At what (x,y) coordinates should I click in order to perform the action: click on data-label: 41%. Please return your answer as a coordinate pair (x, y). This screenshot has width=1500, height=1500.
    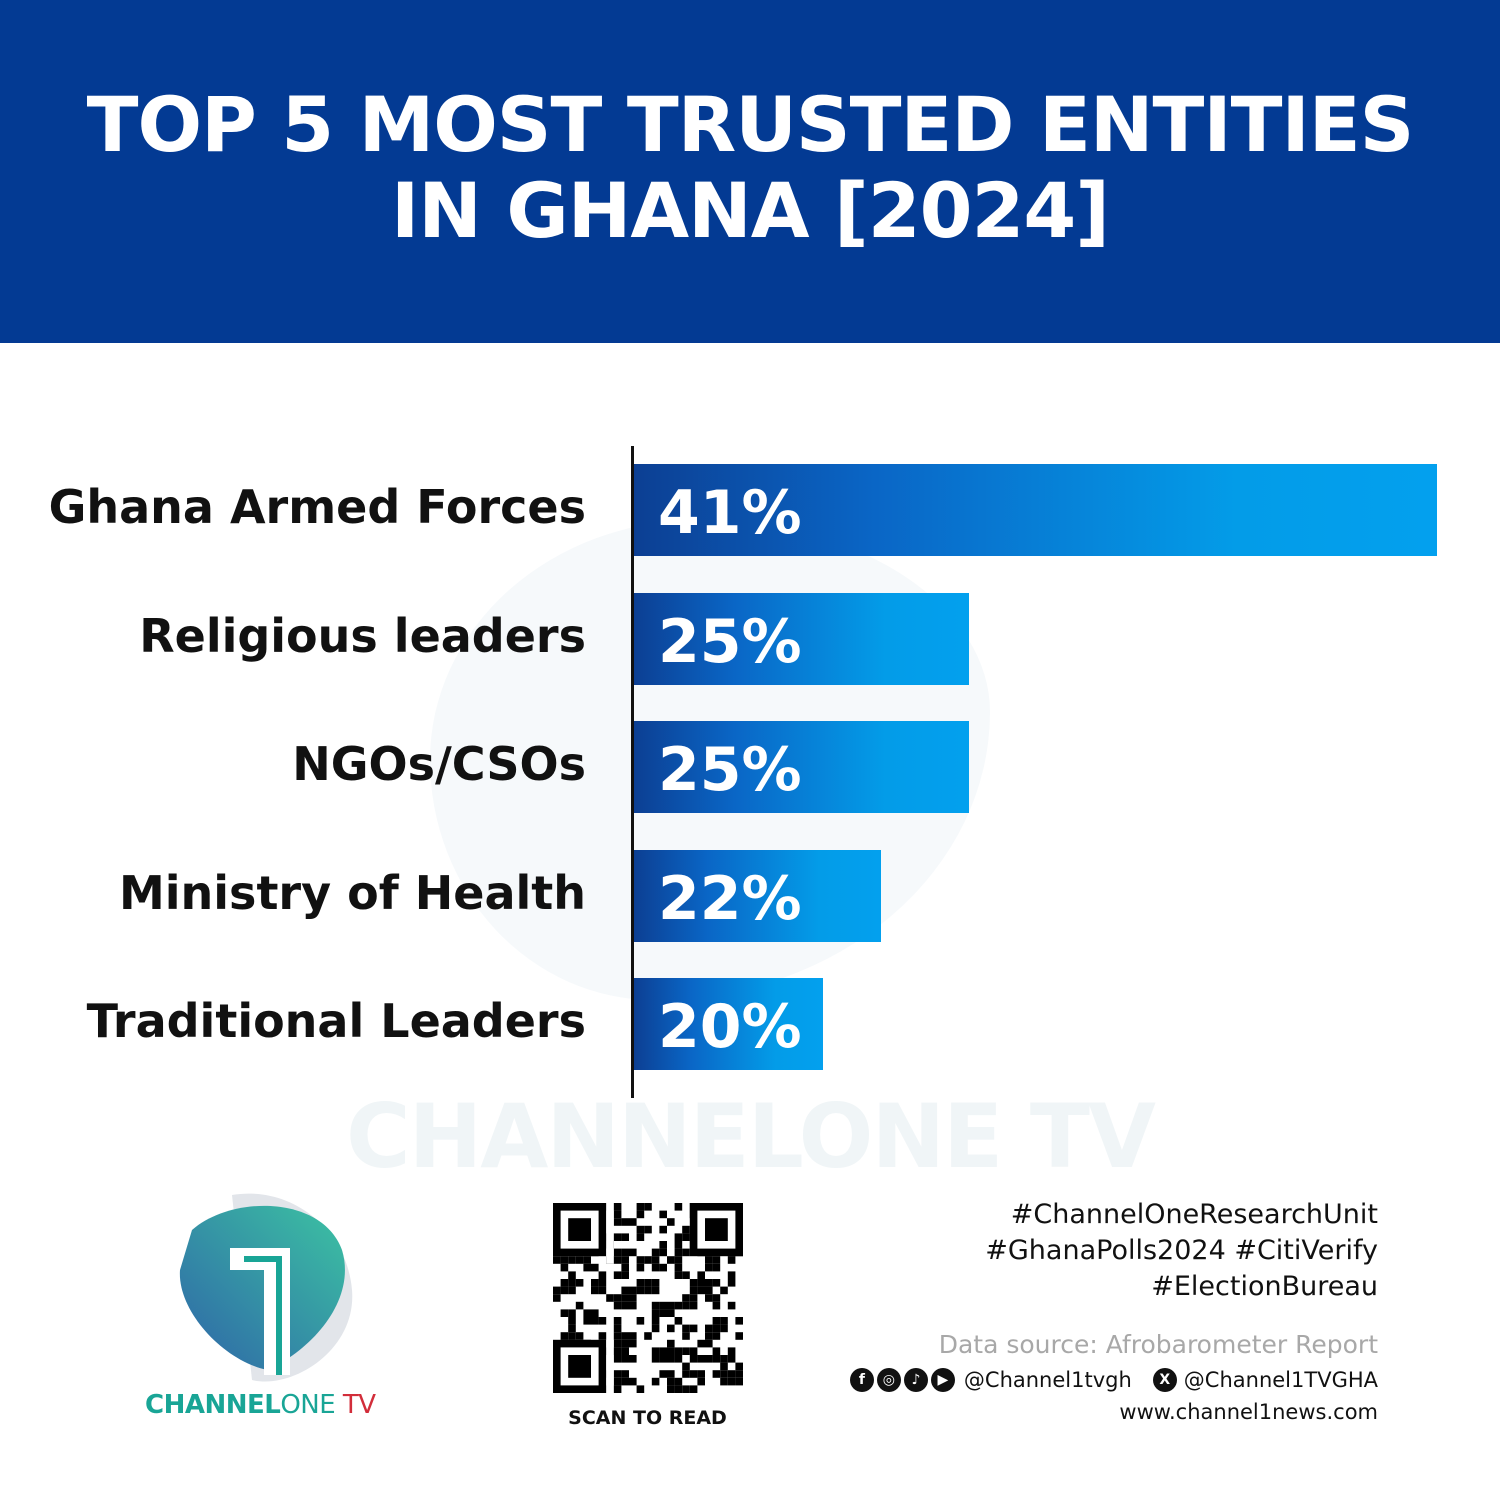
    Looking at the image, I should click on (730, 513).